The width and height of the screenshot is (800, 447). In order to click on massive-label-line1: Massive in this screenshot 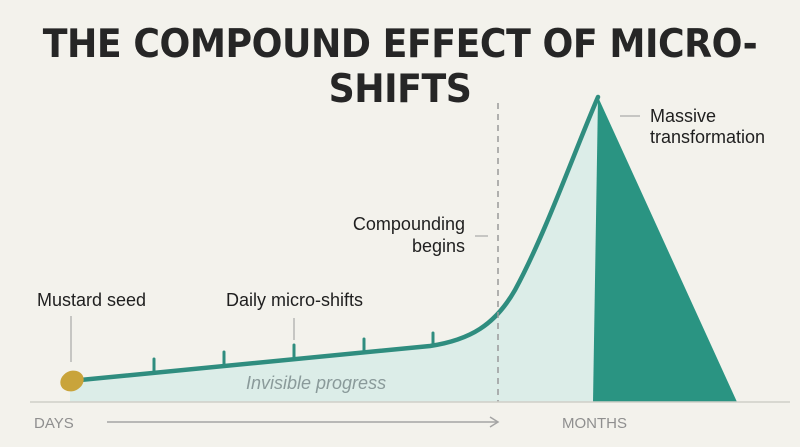, I will do `click(683, 116)`.